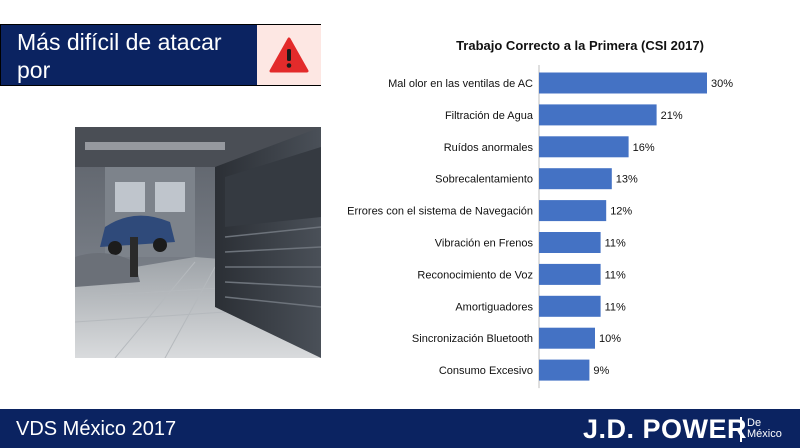 The width and height of the screenshot is (800, 448). I want to click on category-label: Filtración de Agua, so click(489, 116).